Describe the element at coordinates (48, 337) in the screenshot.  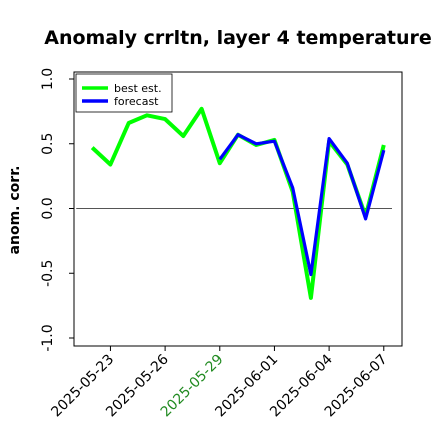
I see `y-tick-label: -1.0` at that location.